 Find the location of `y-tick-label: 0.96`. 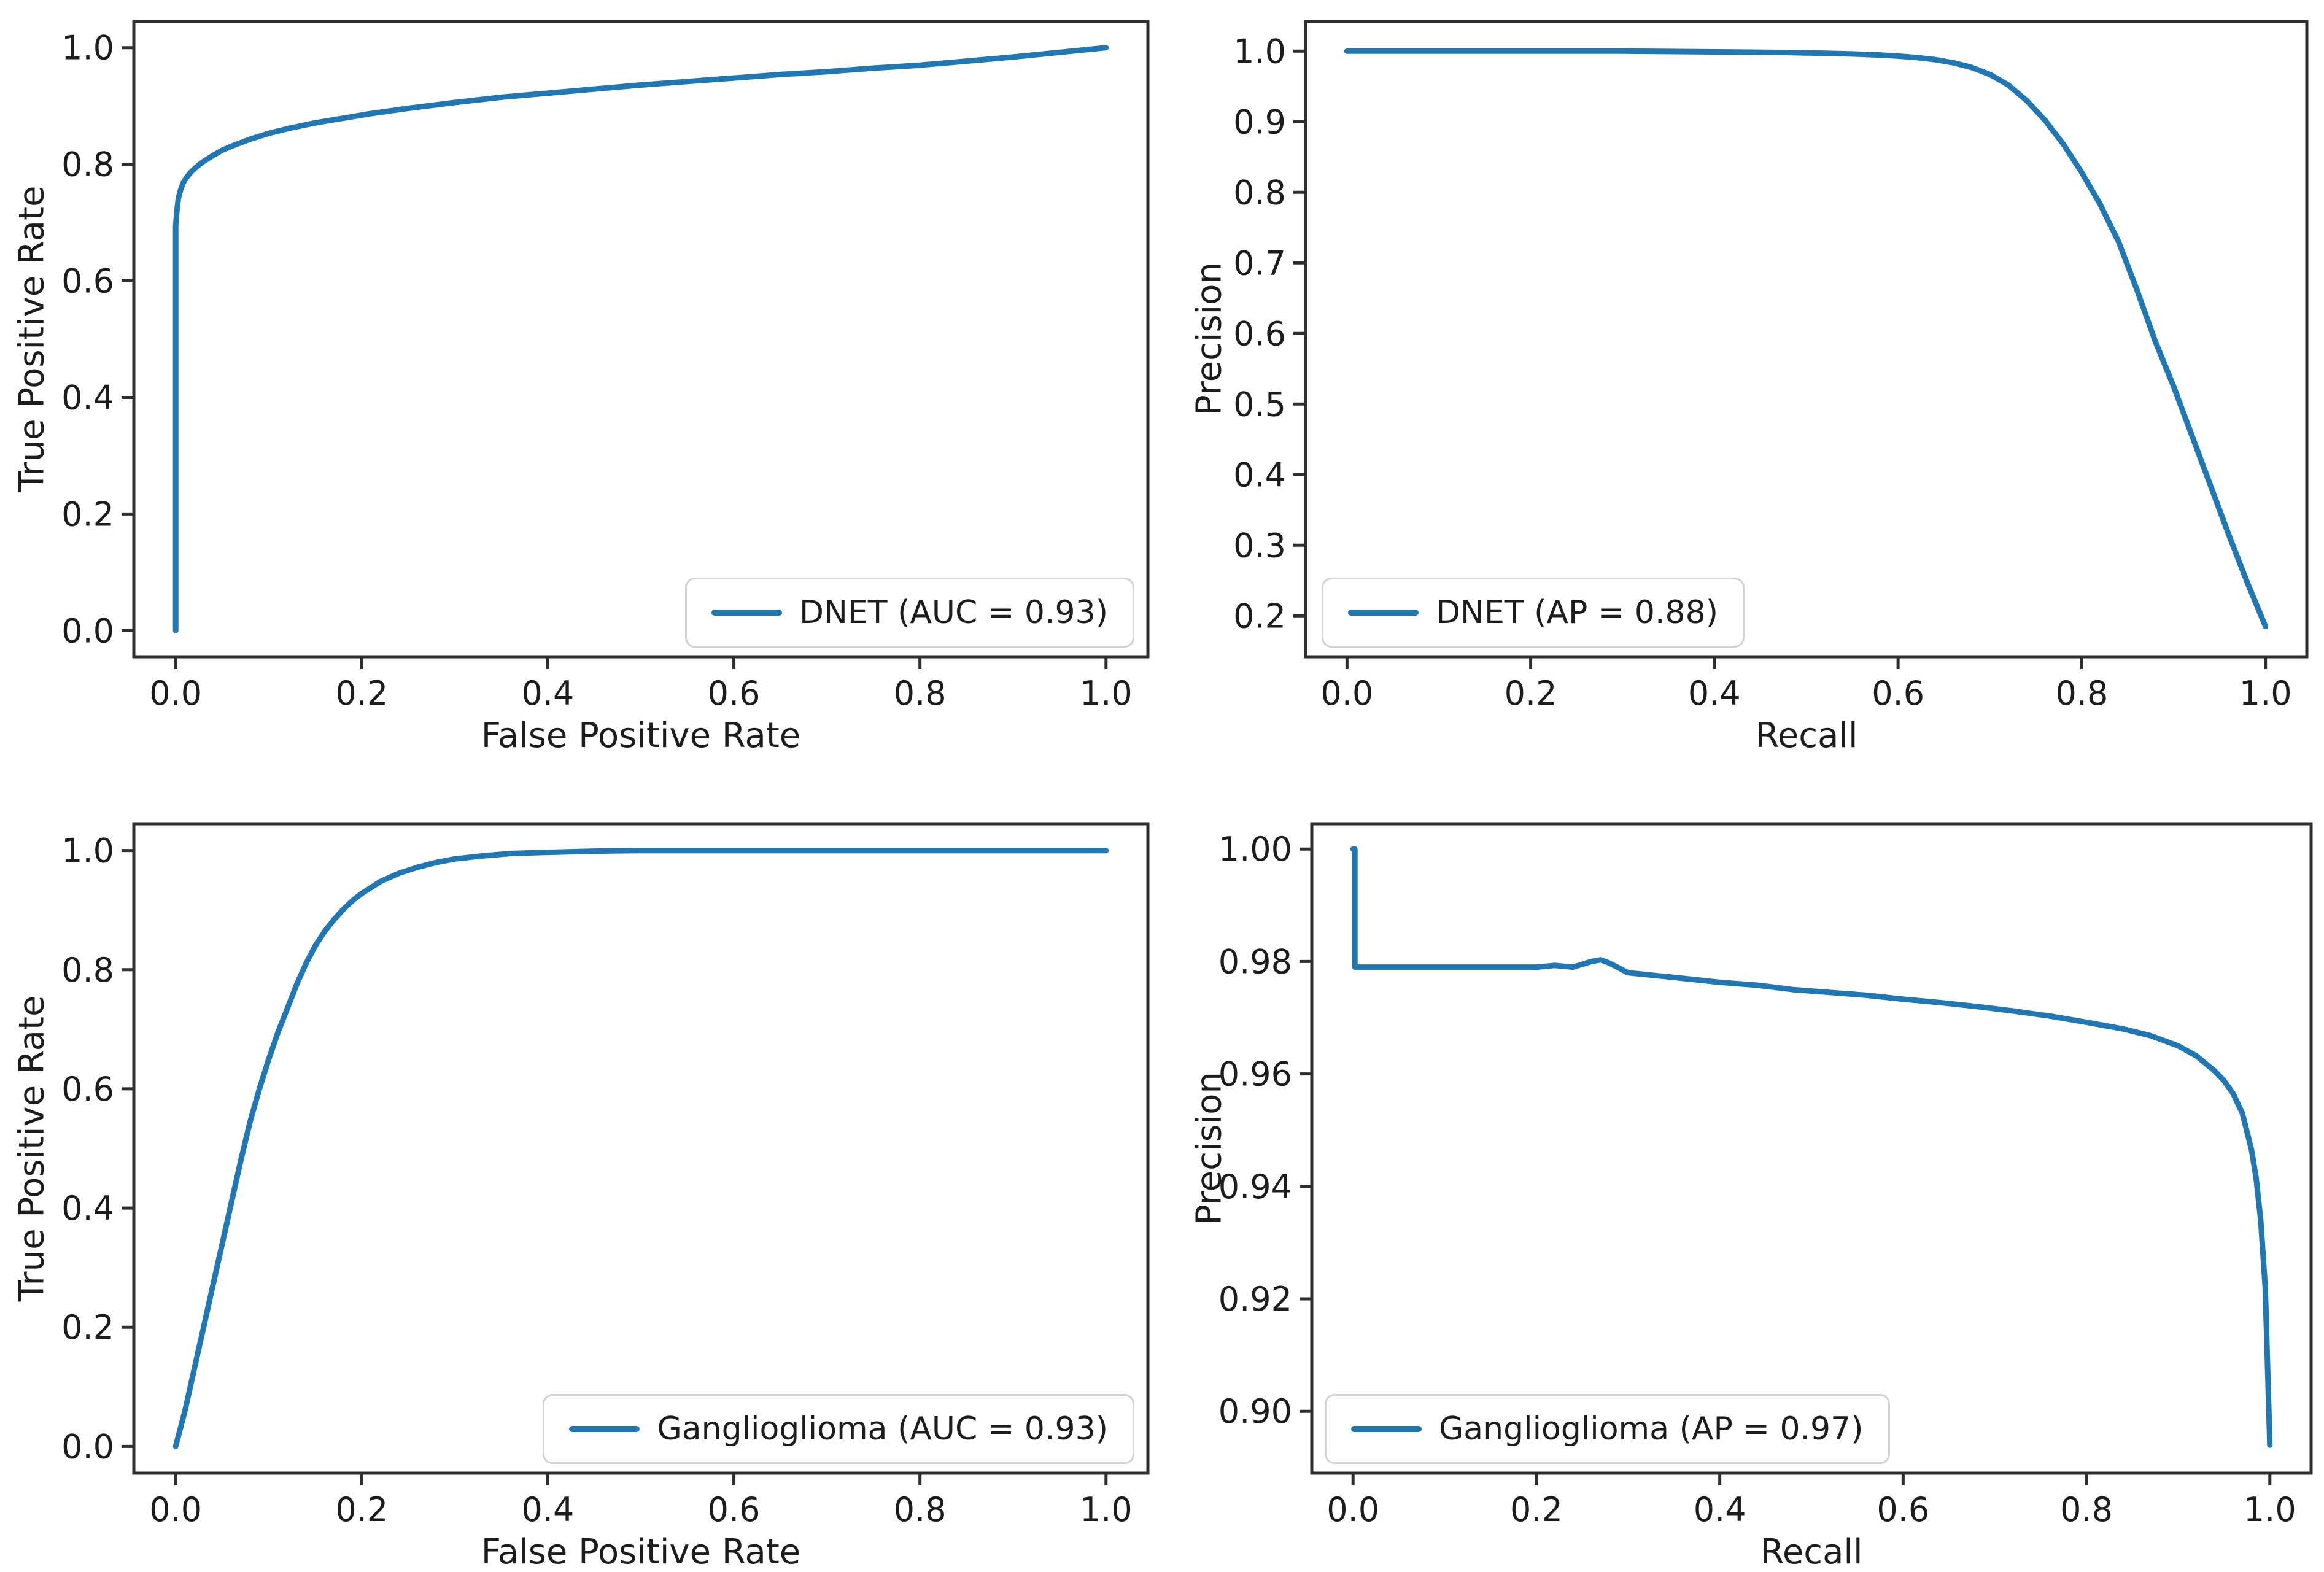

y-tick-label: 0.96 is located at coordinates (1255, 1074).